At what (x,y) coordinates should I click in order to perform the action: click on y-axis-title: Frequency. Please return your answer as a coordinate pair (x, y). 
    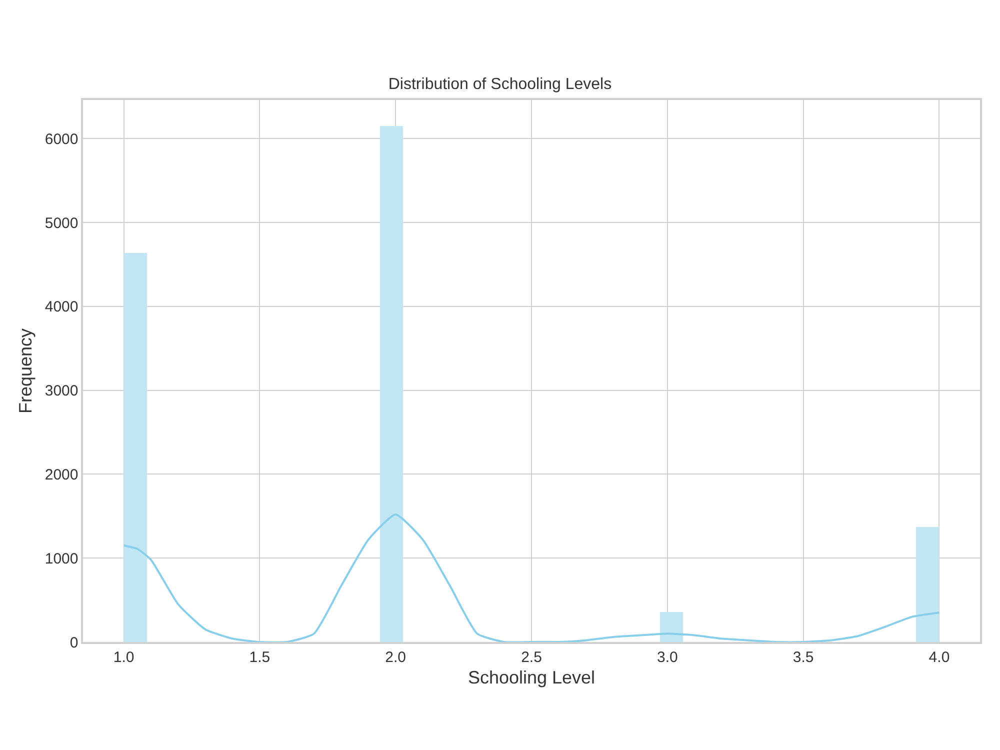
    Looking at the image, I should click on (26, 371).